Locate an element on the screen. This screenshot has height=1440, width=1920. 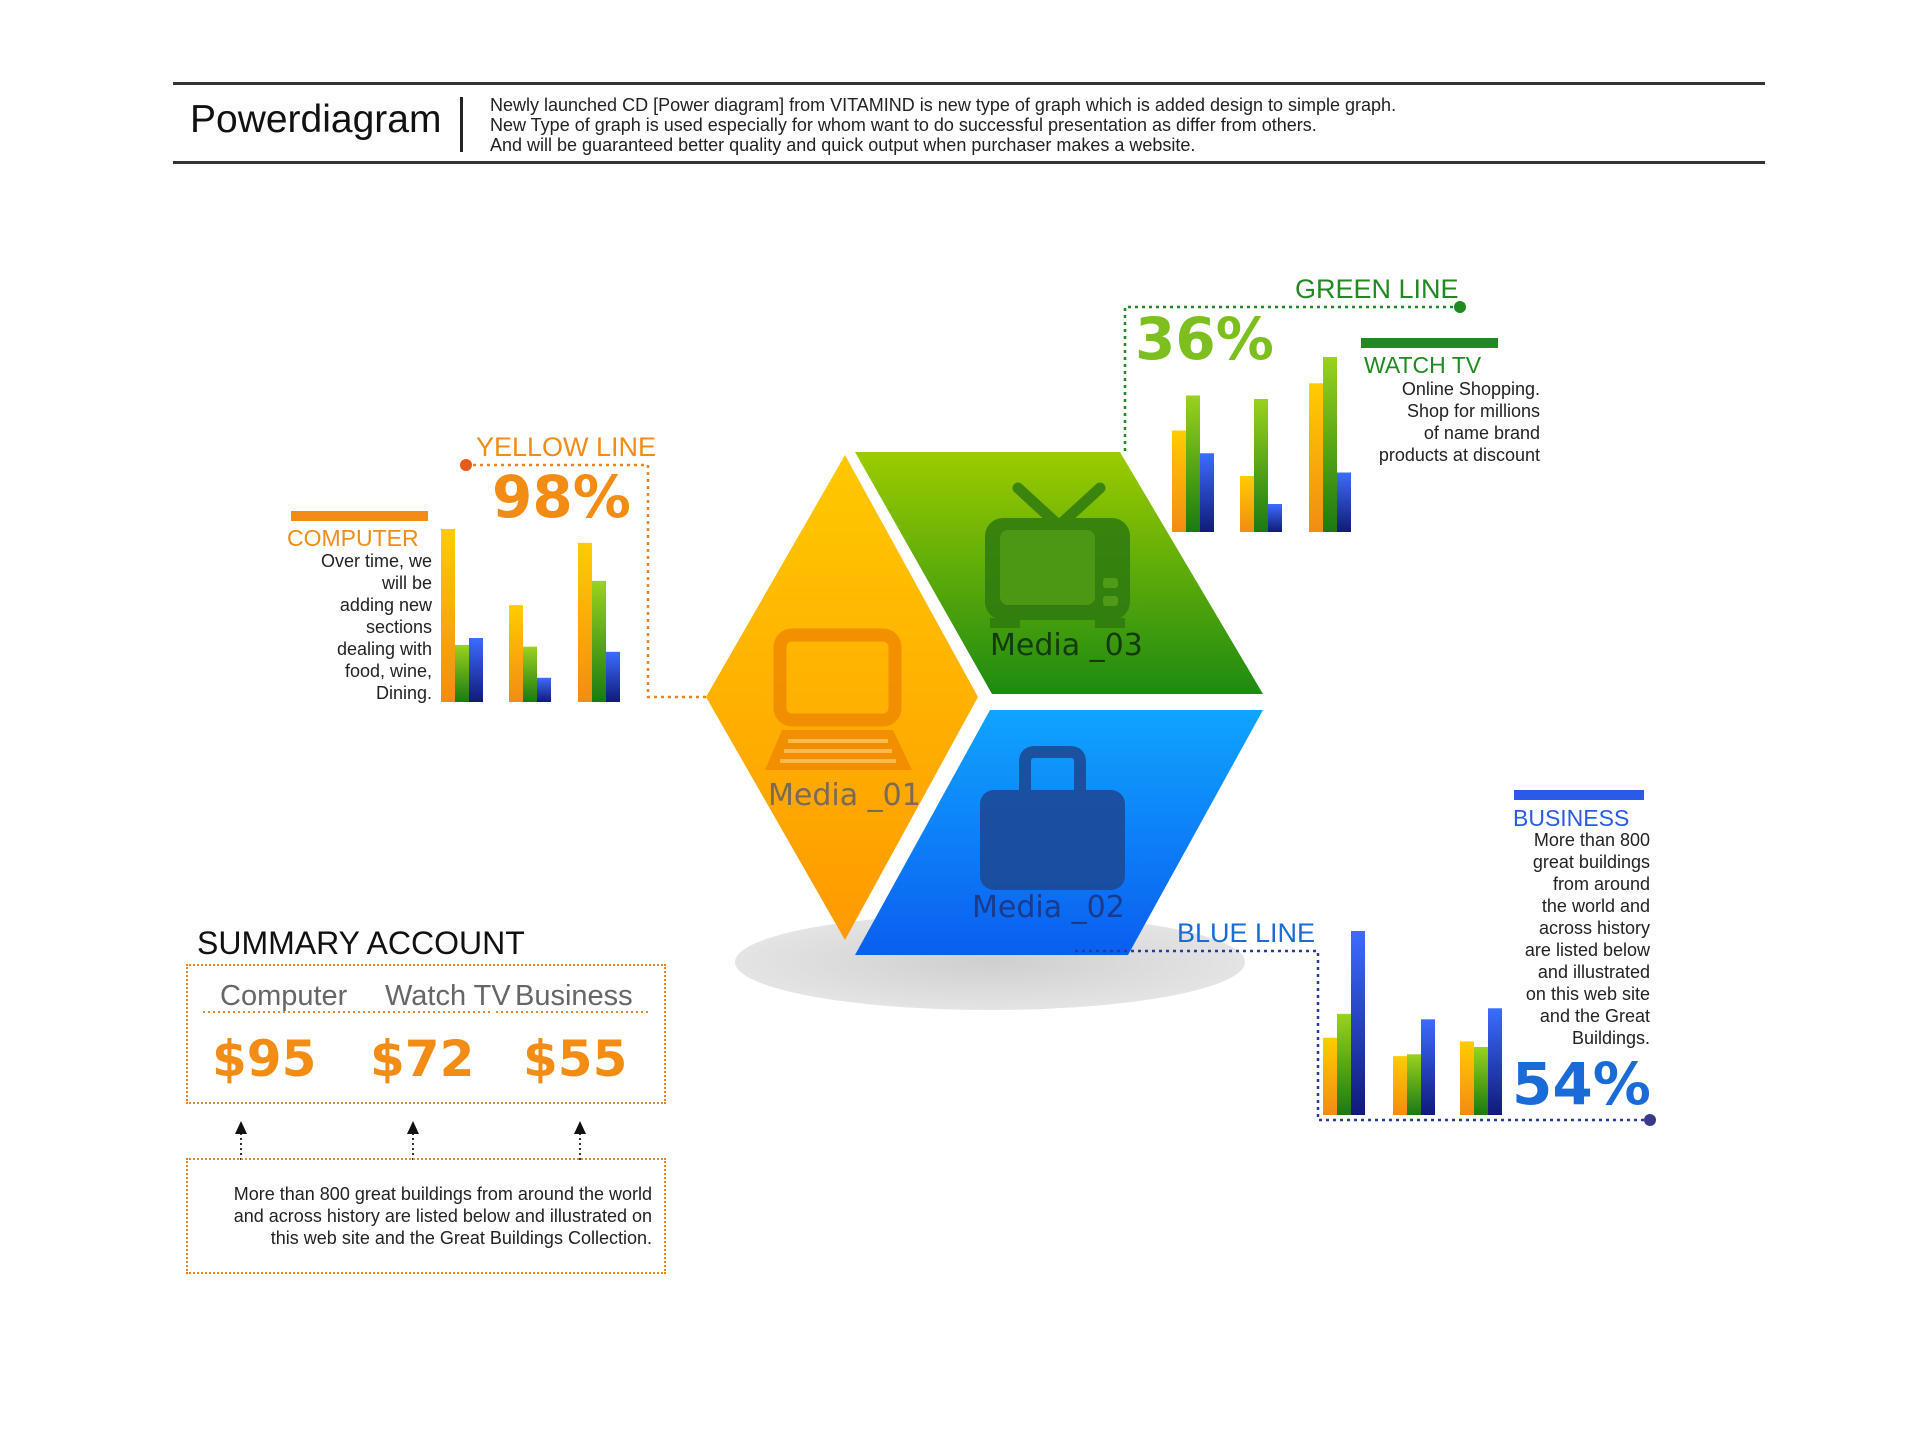
business-desc-line: and the Great is located at coordinates (1594, 1016).